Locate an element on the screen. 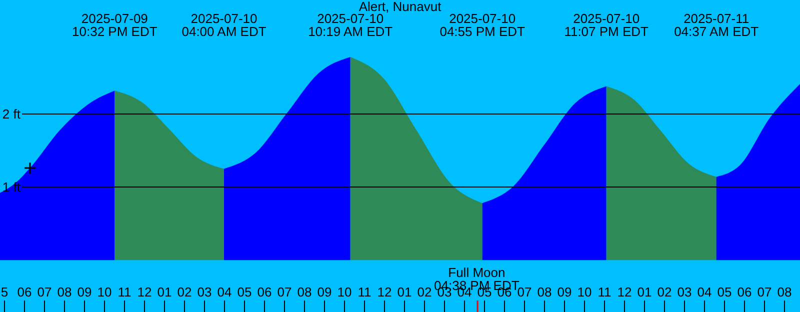 The height and width of the screenshot is (312, 800). annotation: 2025-07-11 04:37 AM EDT is located at coordinates (716, 25).